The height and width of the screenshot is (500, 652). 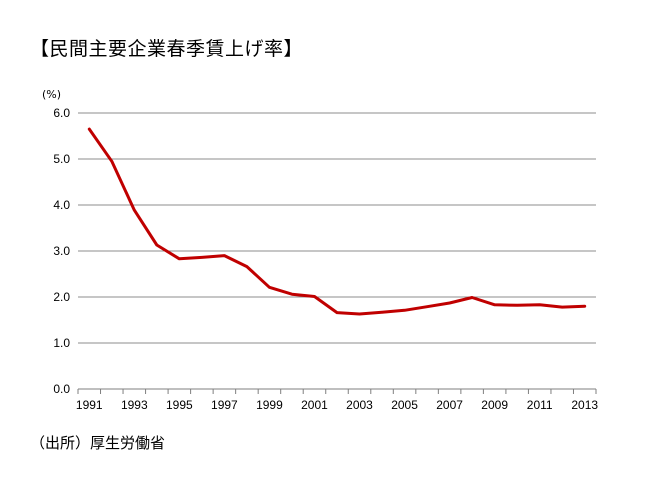 I want to click on data-point-1997, so click(x=224, y=255).